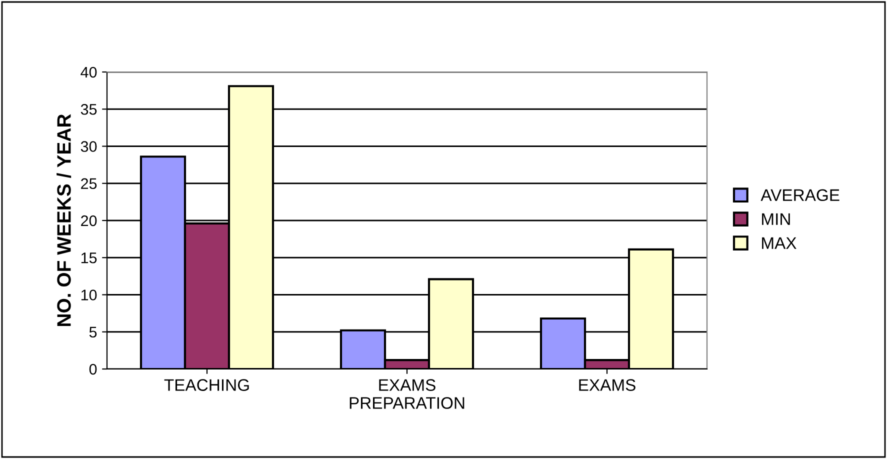  Describe the element at coordinates (88, 109) in the screenshot. I see `y-tick-label: 35` at that location.